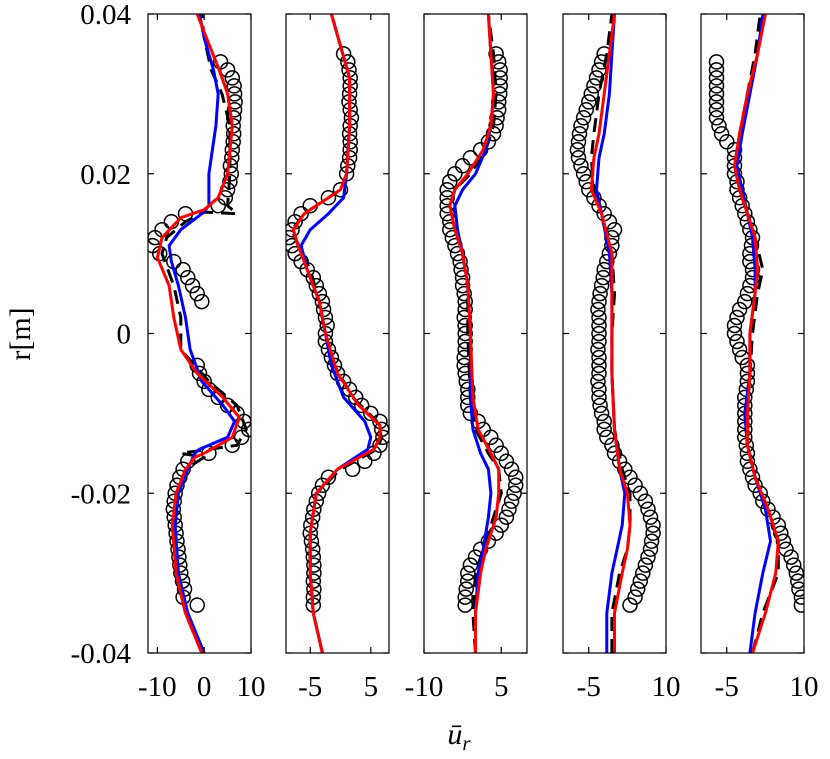  What do you see at coordinates (105, 15) in the screenshot?
I see `ytick-label: 0.04` at bounding box center [105, 15].